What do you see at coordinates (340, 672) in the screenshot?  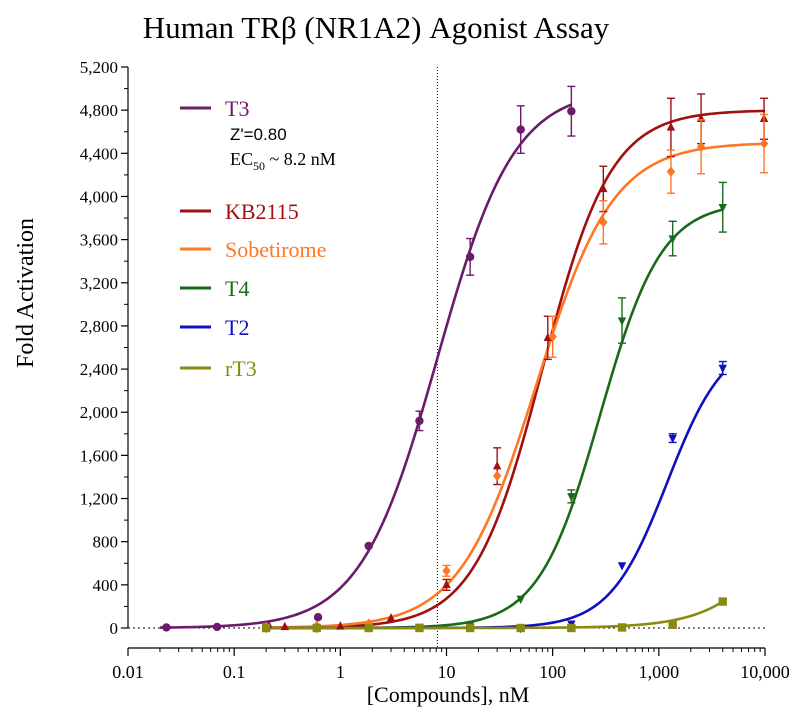 I see `x-tick-label: 1` at bounding box center [340, 672].